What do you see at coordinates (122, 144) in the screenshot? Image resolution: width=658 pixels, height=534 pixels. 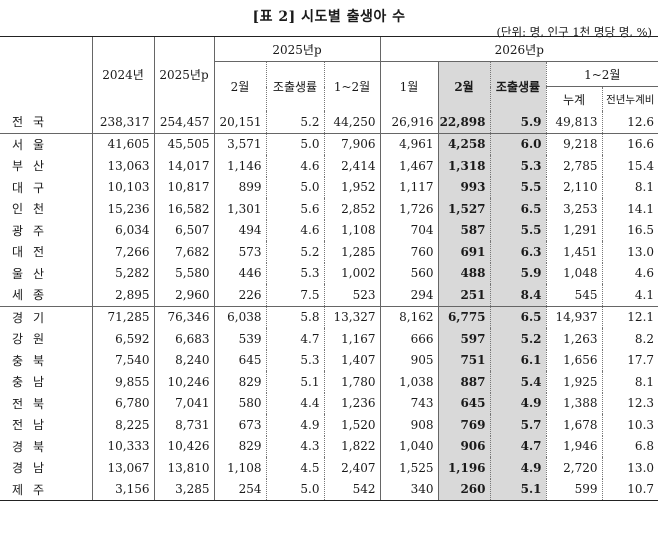 I see `value-2024: 41,605` at bounding box center [122, 144].